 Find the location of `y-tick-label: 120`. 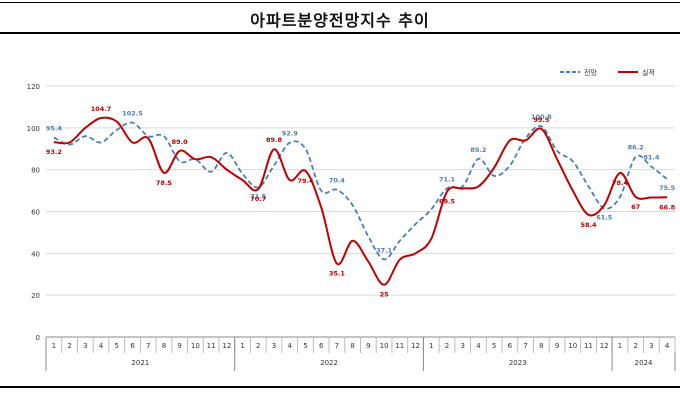

y-tick-label: 120 is located at coordinates (33, 87).